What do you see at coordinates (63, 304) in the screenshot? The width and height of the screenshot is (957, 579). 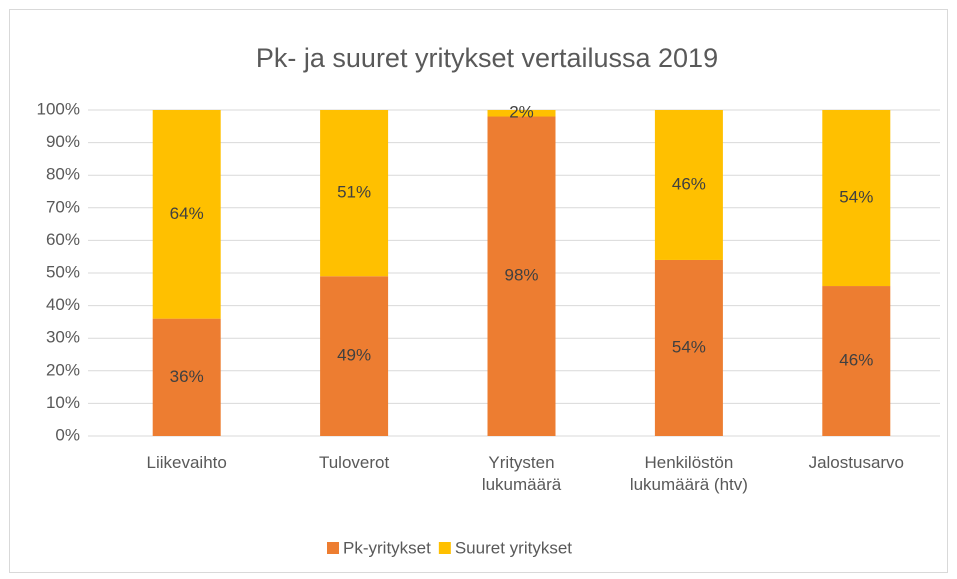 I see `y-tick-label: 40%` at bounding box center [63, 304].